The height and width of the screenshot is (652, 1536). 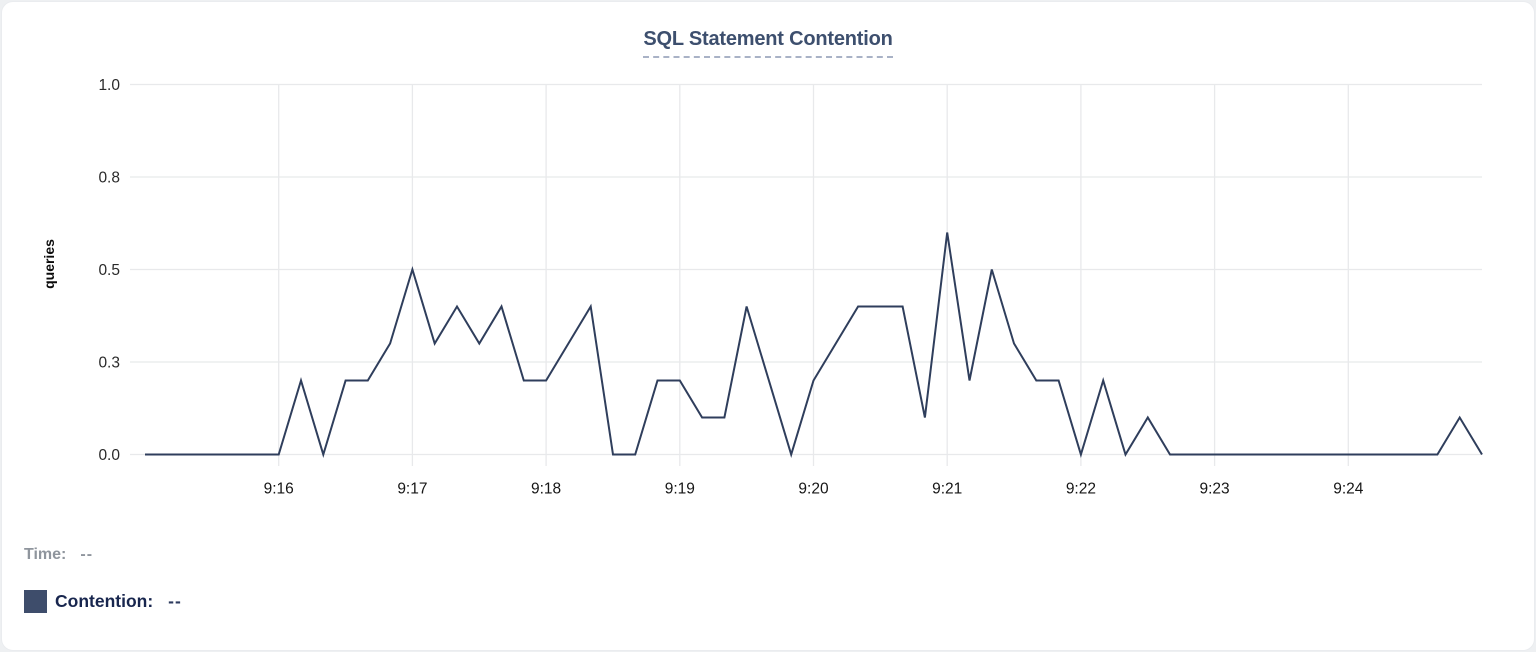 I want to click on y-tick-label: 1.0, so click(x=109, y=85).